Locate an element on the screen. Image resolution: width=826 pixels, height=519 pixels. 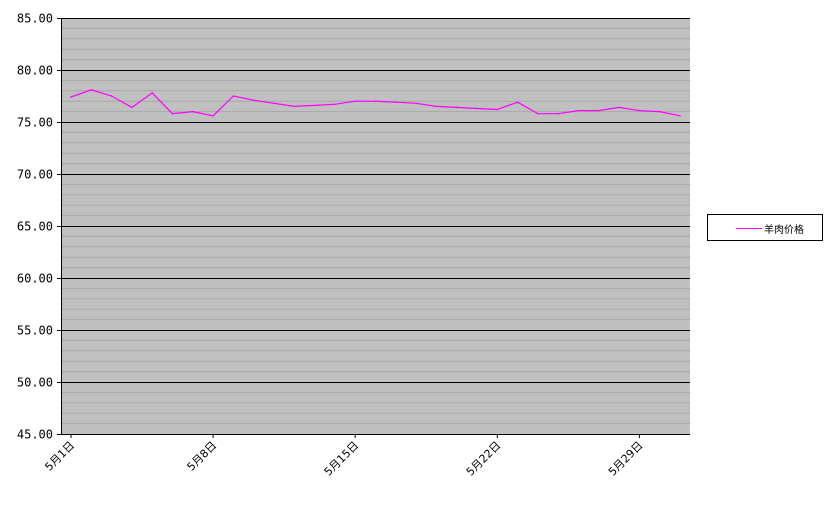
y-tick-label: 55.00 is located at coordinates (35, 331).